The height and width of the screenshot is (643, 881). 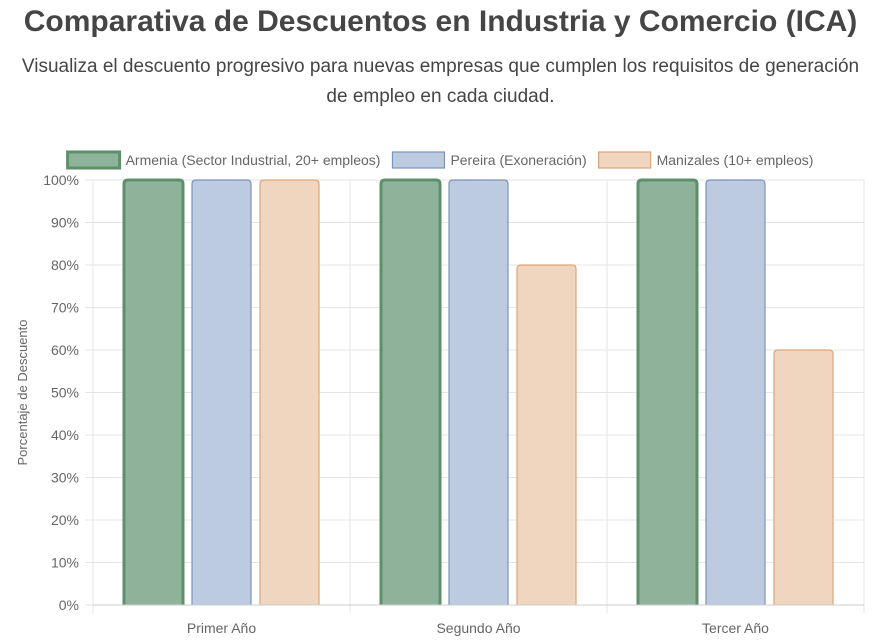 I want to click on legend-item: Manizales (10+ empleos), so click(x=706, y=160).